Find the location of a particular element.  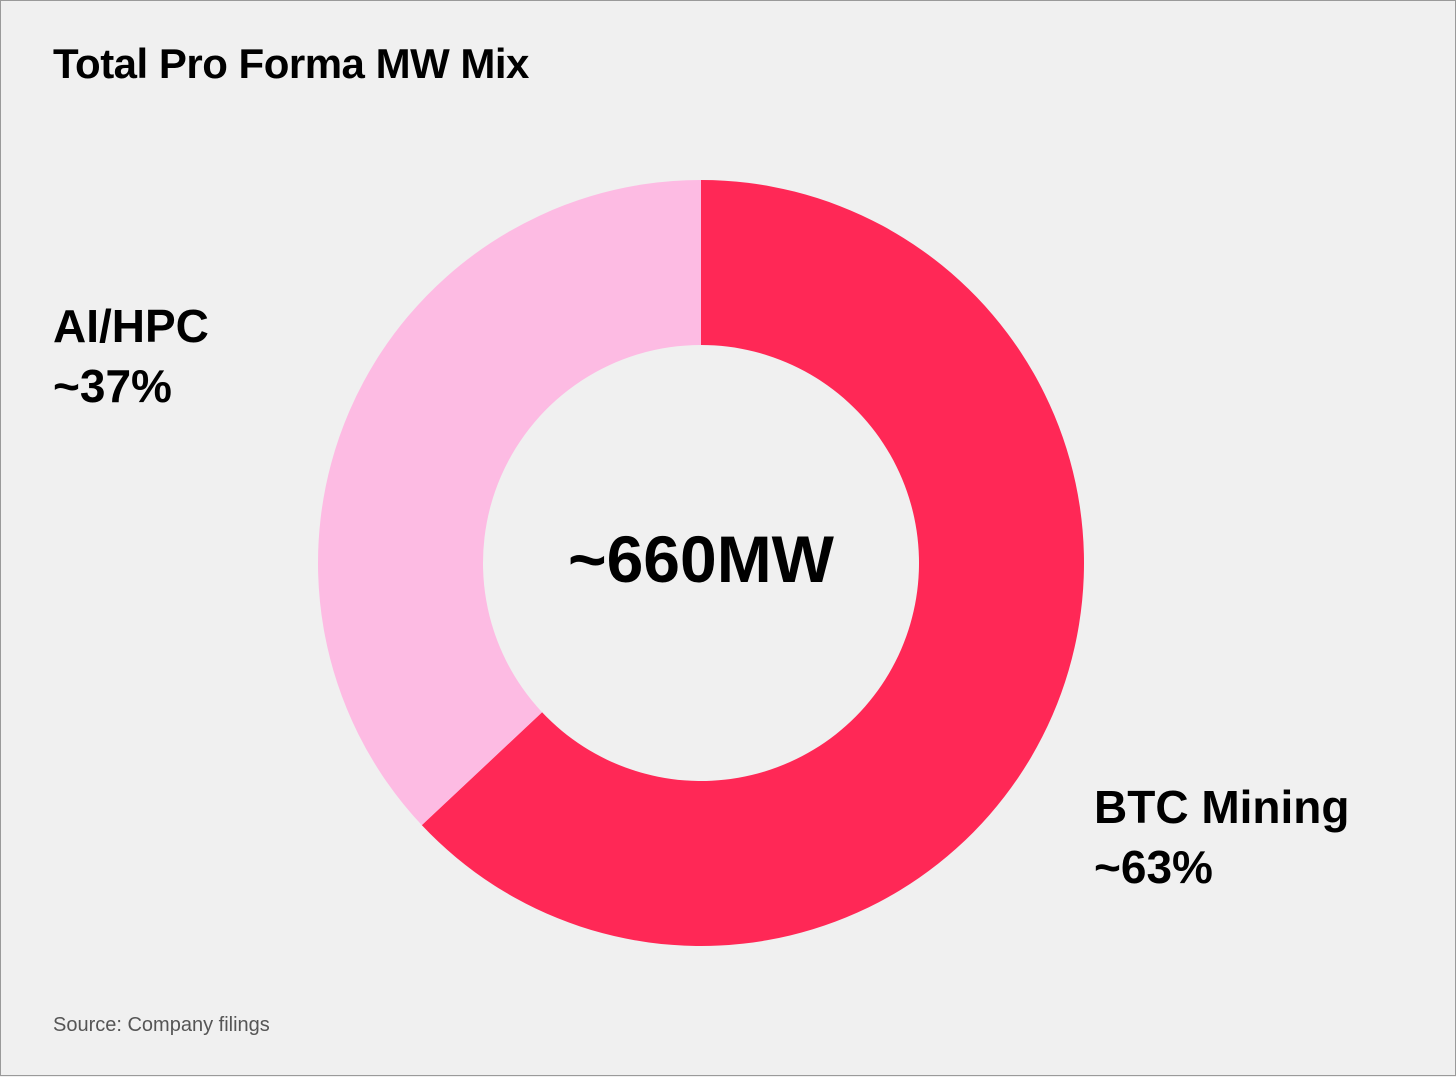

slice-label-btc-mining: BTC Mining ~63% is located at coordinates (1222, 837).